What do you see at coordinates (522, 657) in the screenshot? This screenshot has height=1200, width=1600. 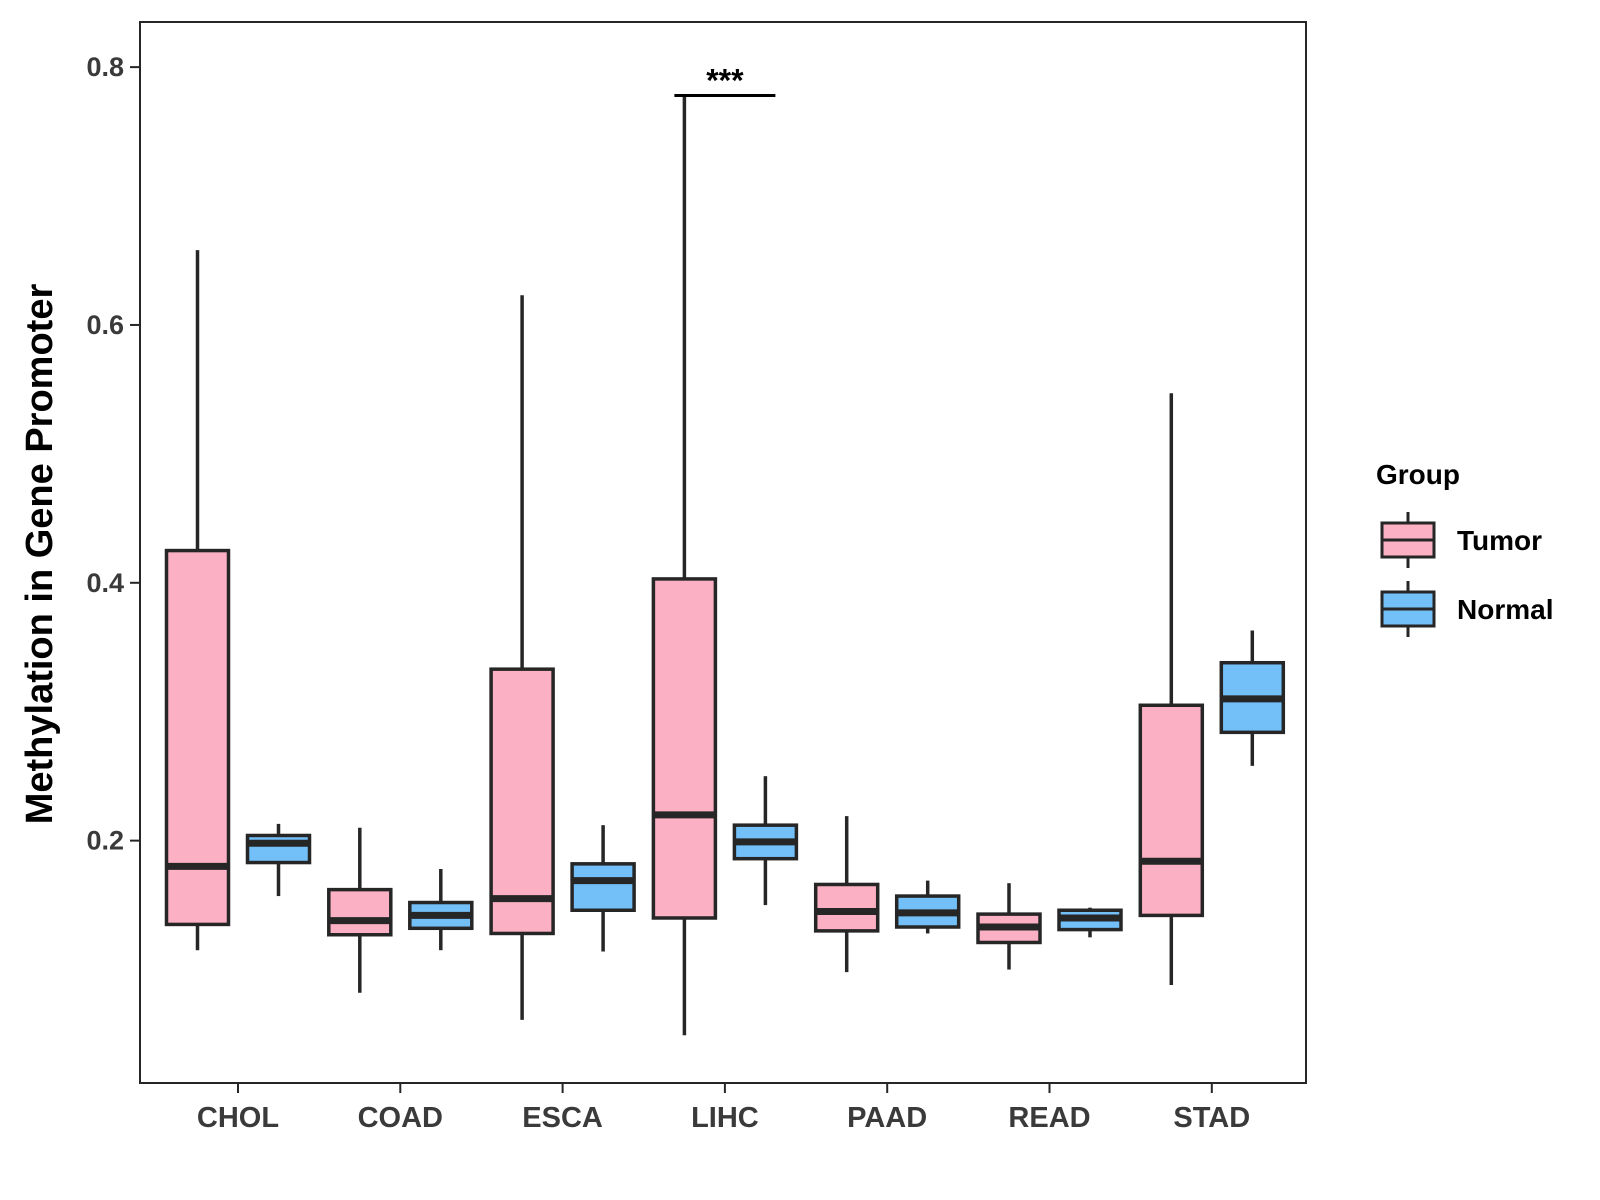 I see `box-tumor-esca` at bounding box center [522, 657].